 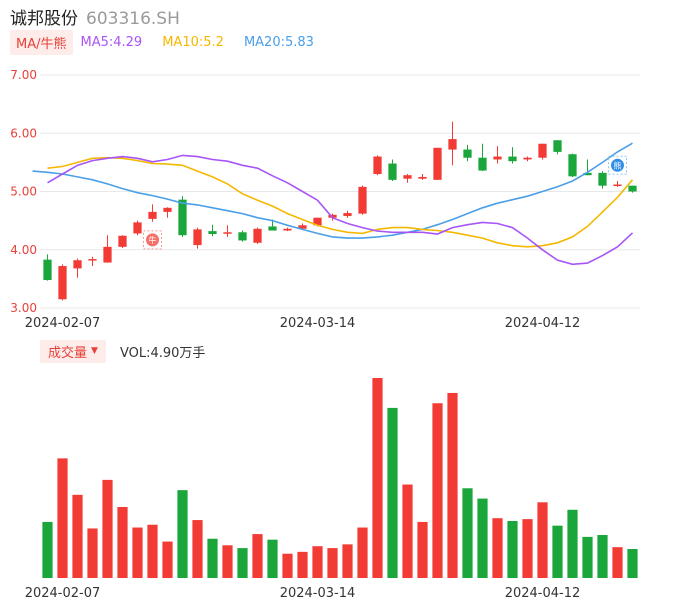 I want to click on volume-x-tick-label: 2024-04-12, so click(x=543, y=593).